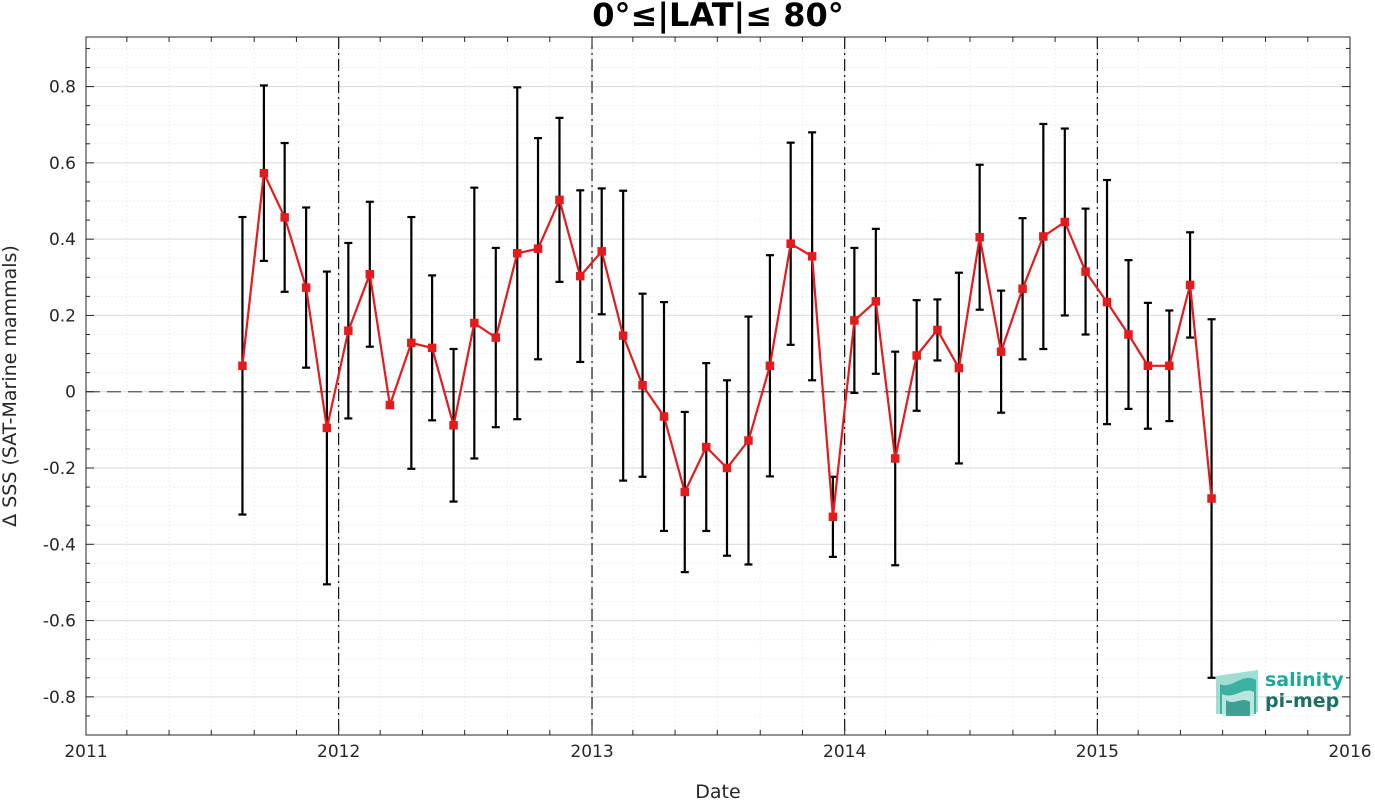  I want to click on x-axis-label: Date, so click(717, 791).